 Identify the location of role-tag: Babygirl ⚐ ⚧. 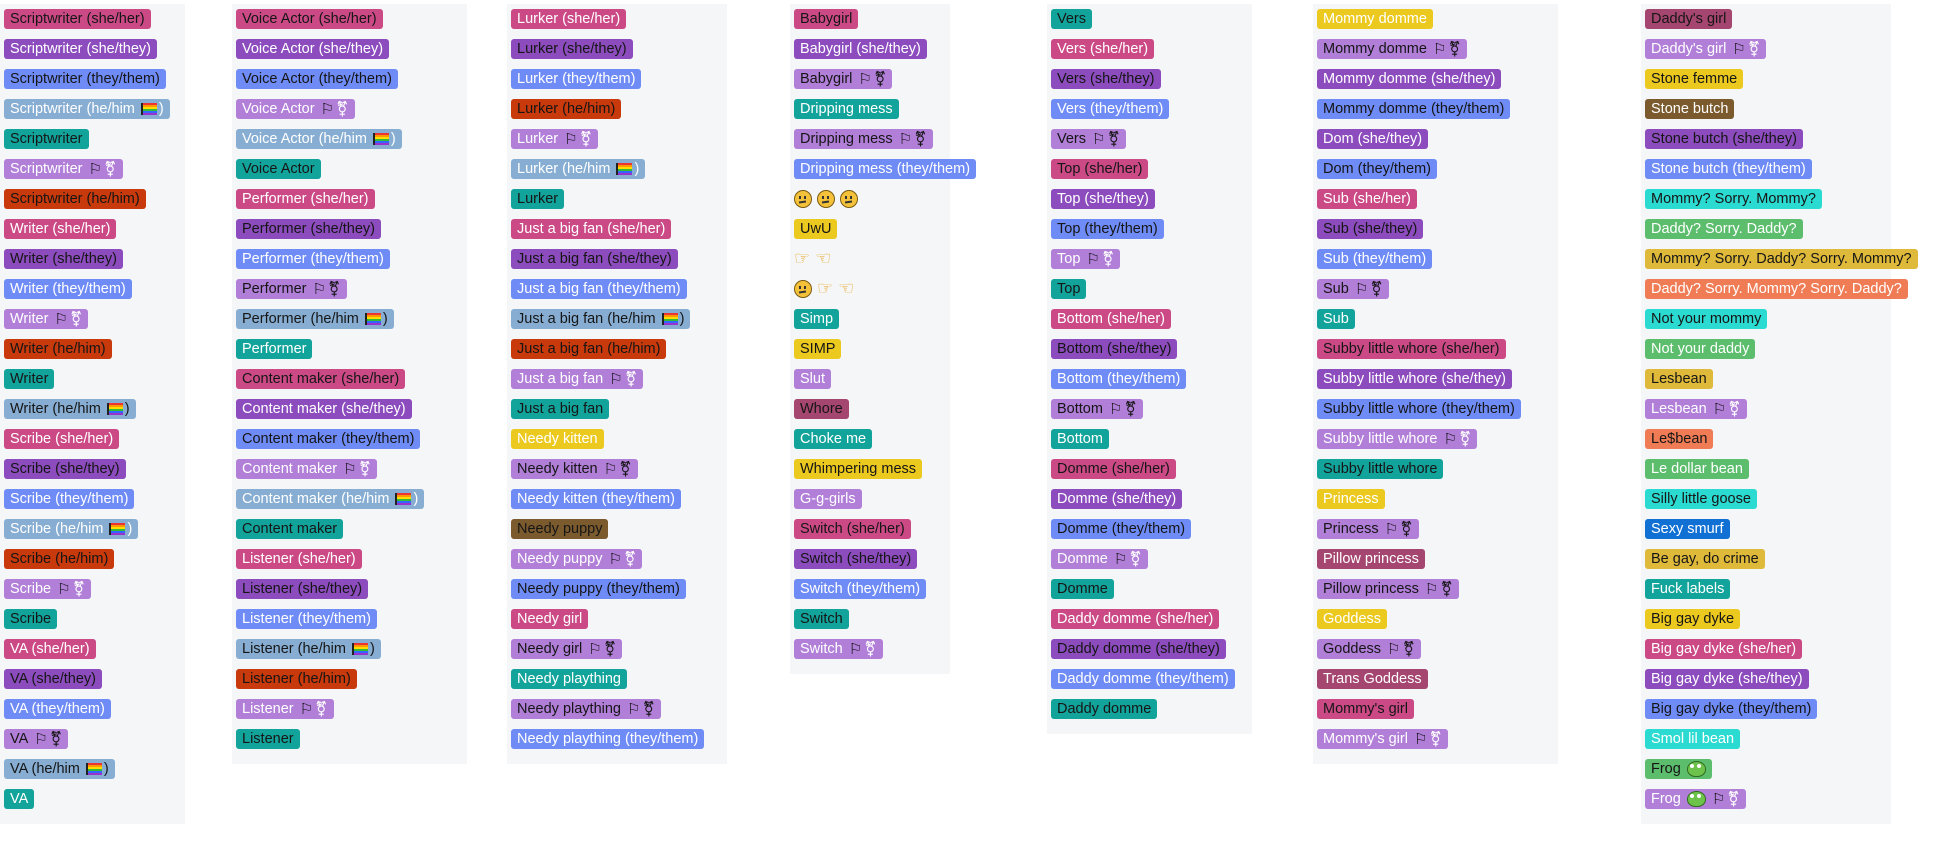
(843, 79).